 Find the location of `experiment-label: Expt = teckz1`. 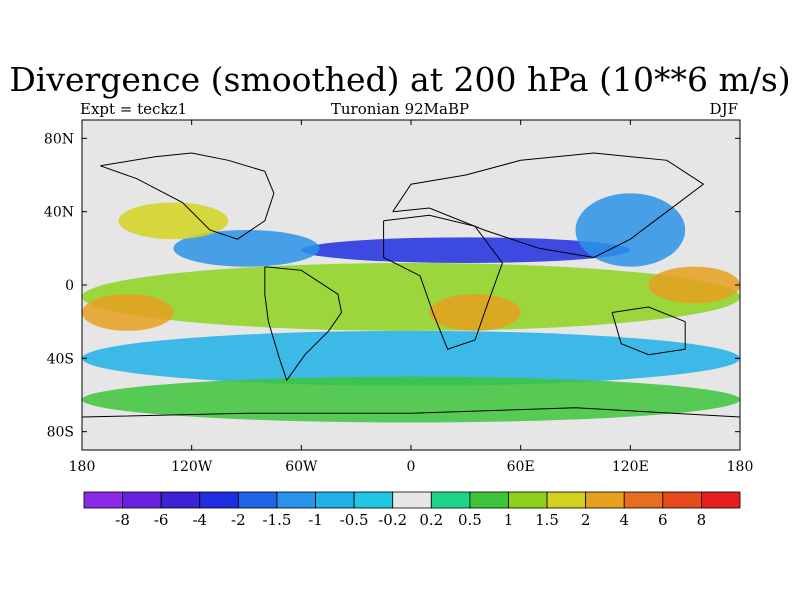

experiment-label: Expt = teckz1 is located at coordinates (133, 109).